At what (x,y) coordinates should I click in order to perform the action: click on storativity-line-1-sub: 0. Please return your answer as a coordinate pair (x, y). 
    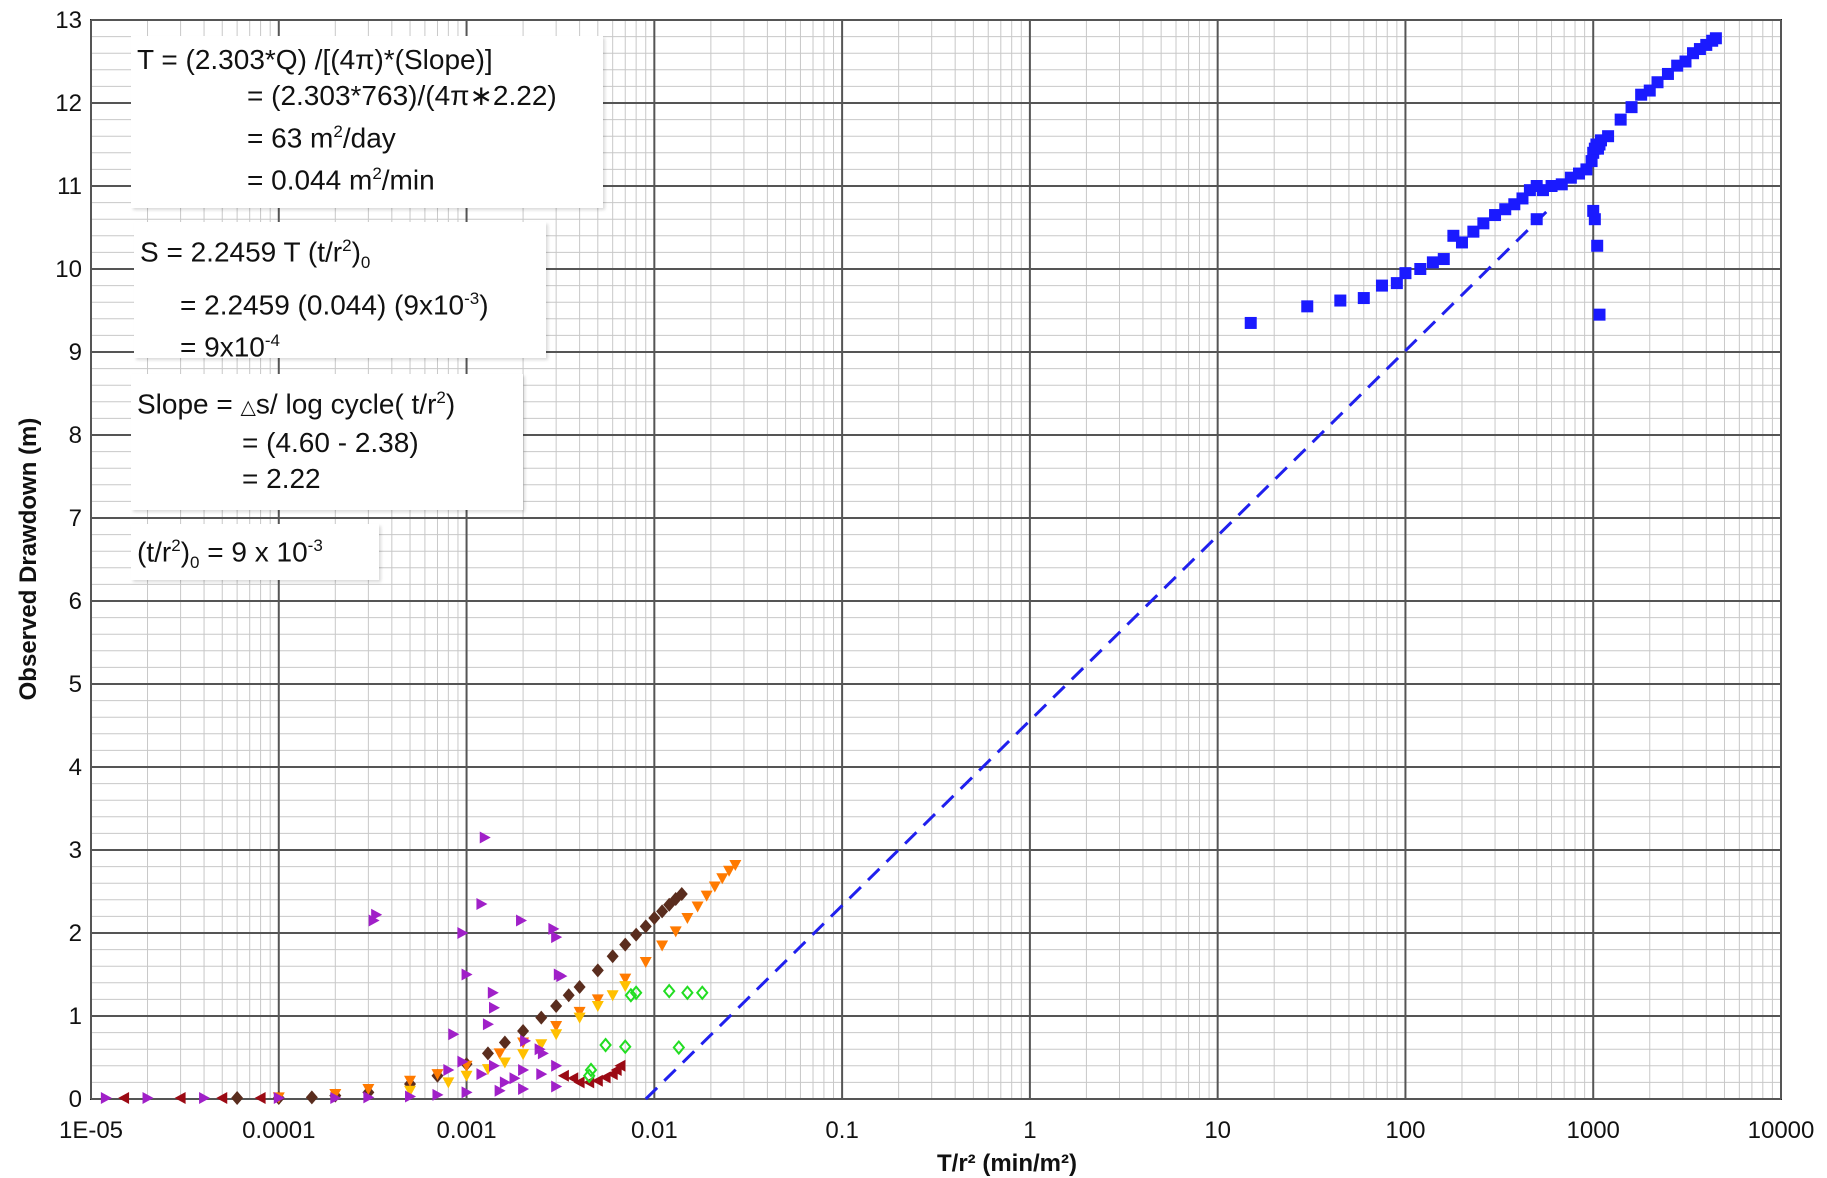
    Looking at the image, I should click on (365, 262).